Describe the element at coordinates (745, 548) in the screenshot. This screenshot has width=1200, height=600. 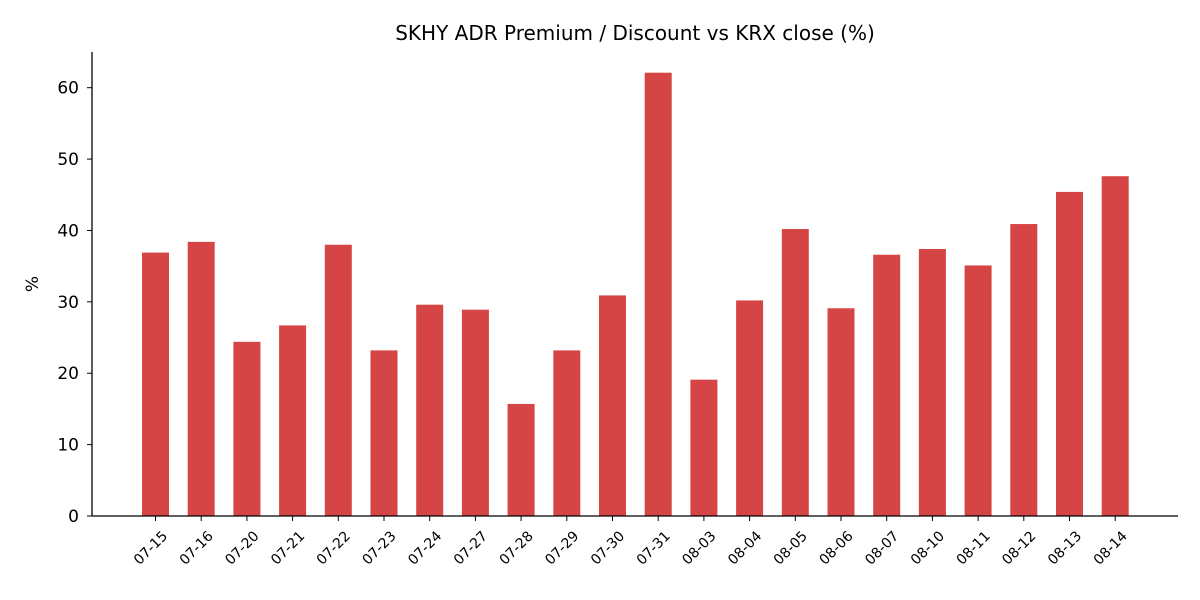
I see `x-tick-label: 08-04` at that location.